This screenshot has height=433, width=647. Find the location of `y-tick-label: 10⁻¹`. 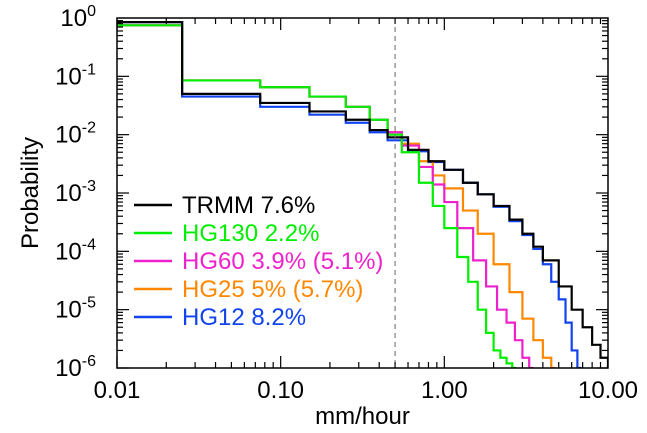

y-tick-label: 10⁻¹ is located at coordinates (75, 75).